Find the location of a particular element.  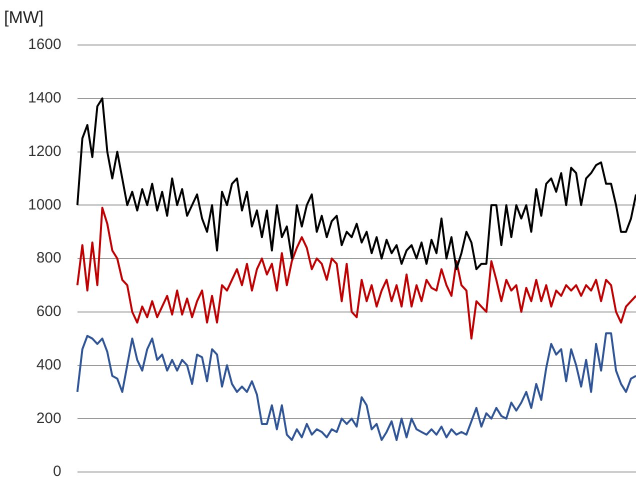

y-tick-label: 1600 is located at coordinates (45, 45).